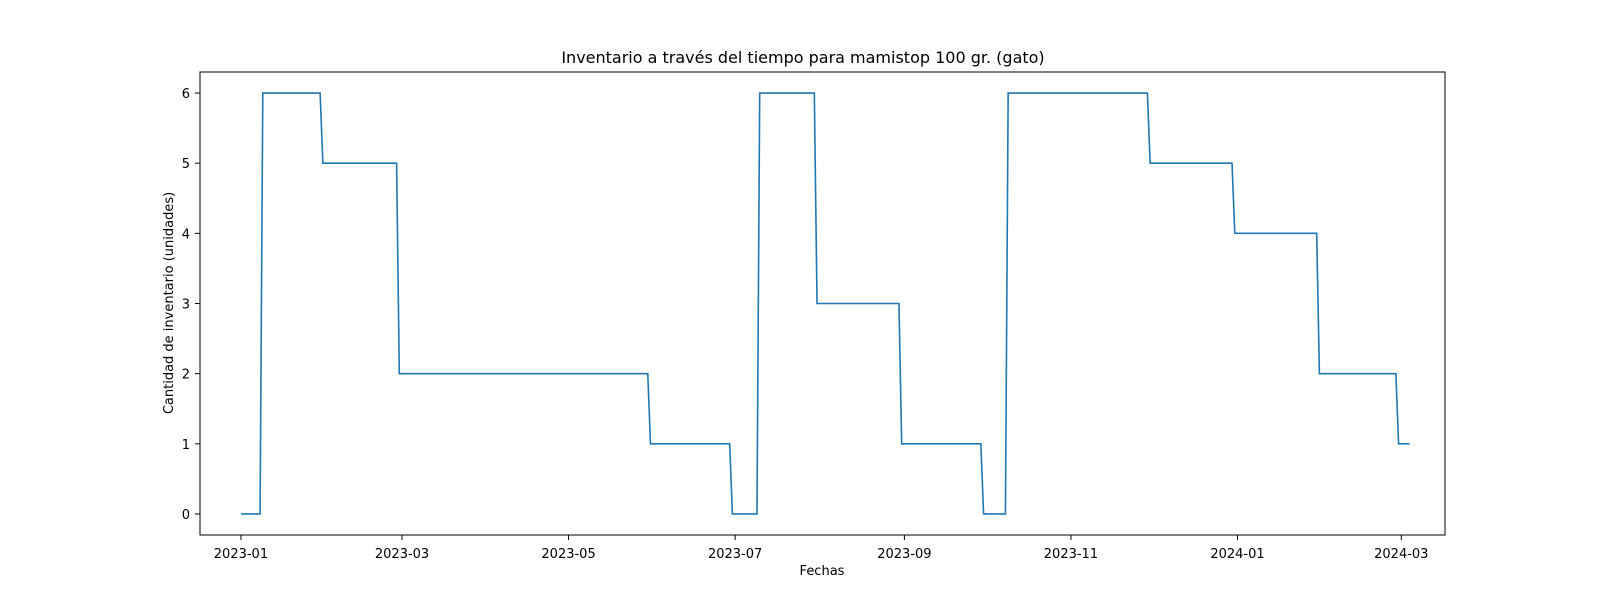 The height and width of the screenshot is (600, 1600). Describe the element at coordinates (822, 571) in the screenshot. I see `x-axis-label: Fechas` at that location.